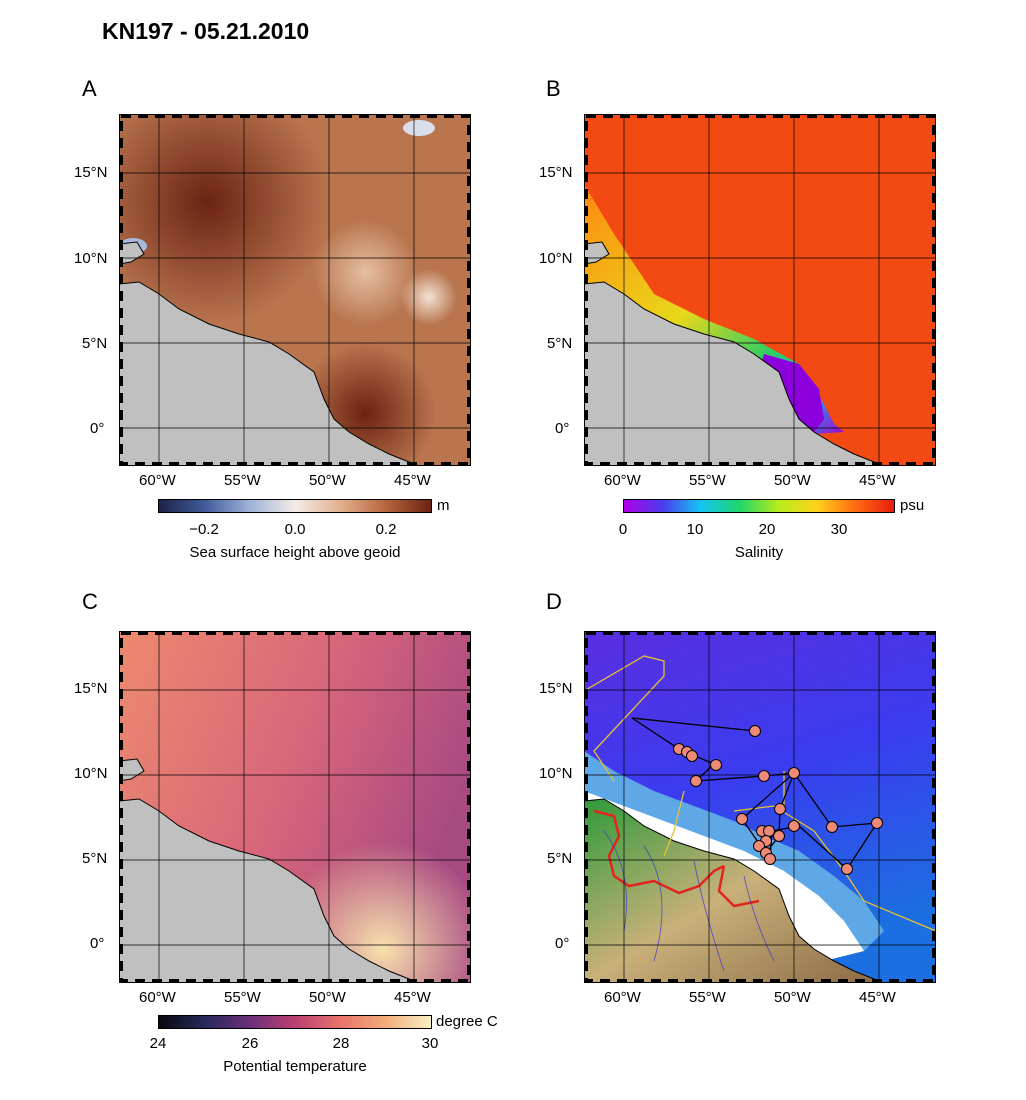 The image size is (1026, 1100). What do you see at coordinates (341, 1043) in the screenshot?
I see `colorbar-tick: 28` at bounding box center [341, 1043].